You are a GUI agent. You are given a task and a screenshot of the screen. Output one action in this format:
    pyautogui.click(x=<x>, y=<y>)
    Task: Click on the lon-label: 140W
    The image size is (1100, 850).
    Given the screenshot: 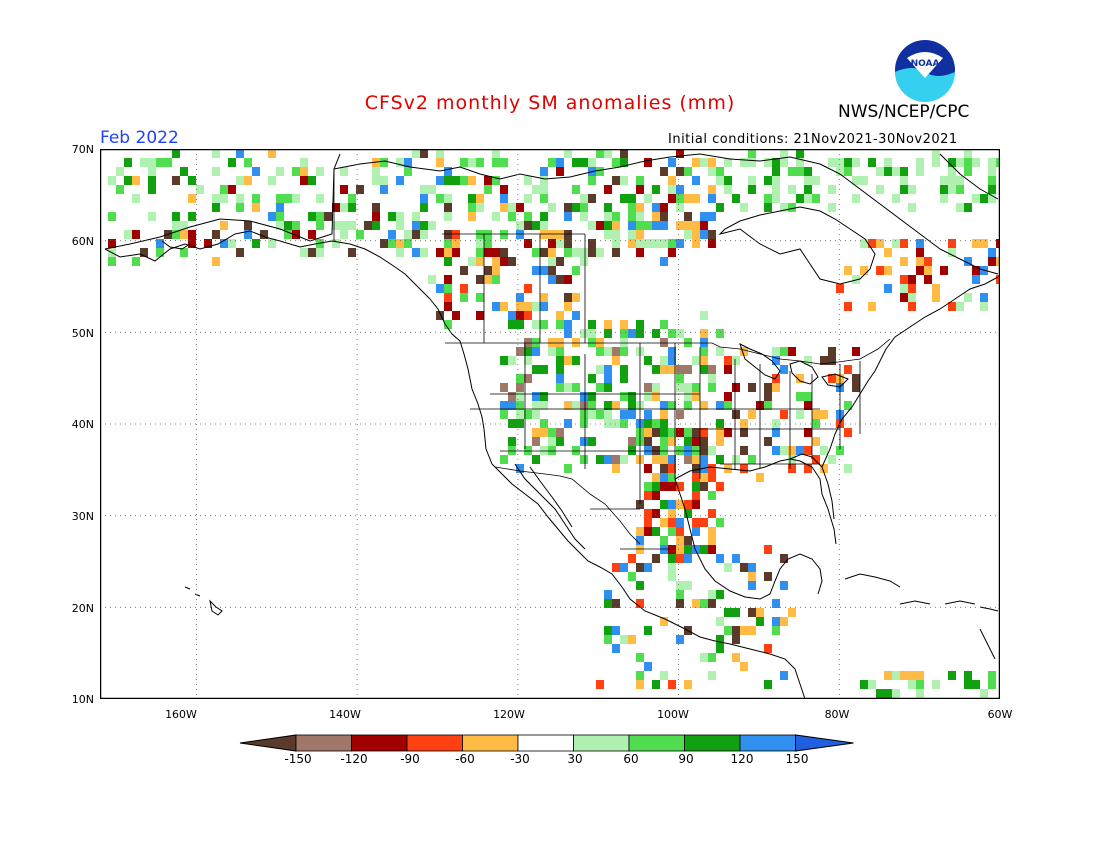 What is the action you would take?
    pyautogui.click(x=345, y=714)
    